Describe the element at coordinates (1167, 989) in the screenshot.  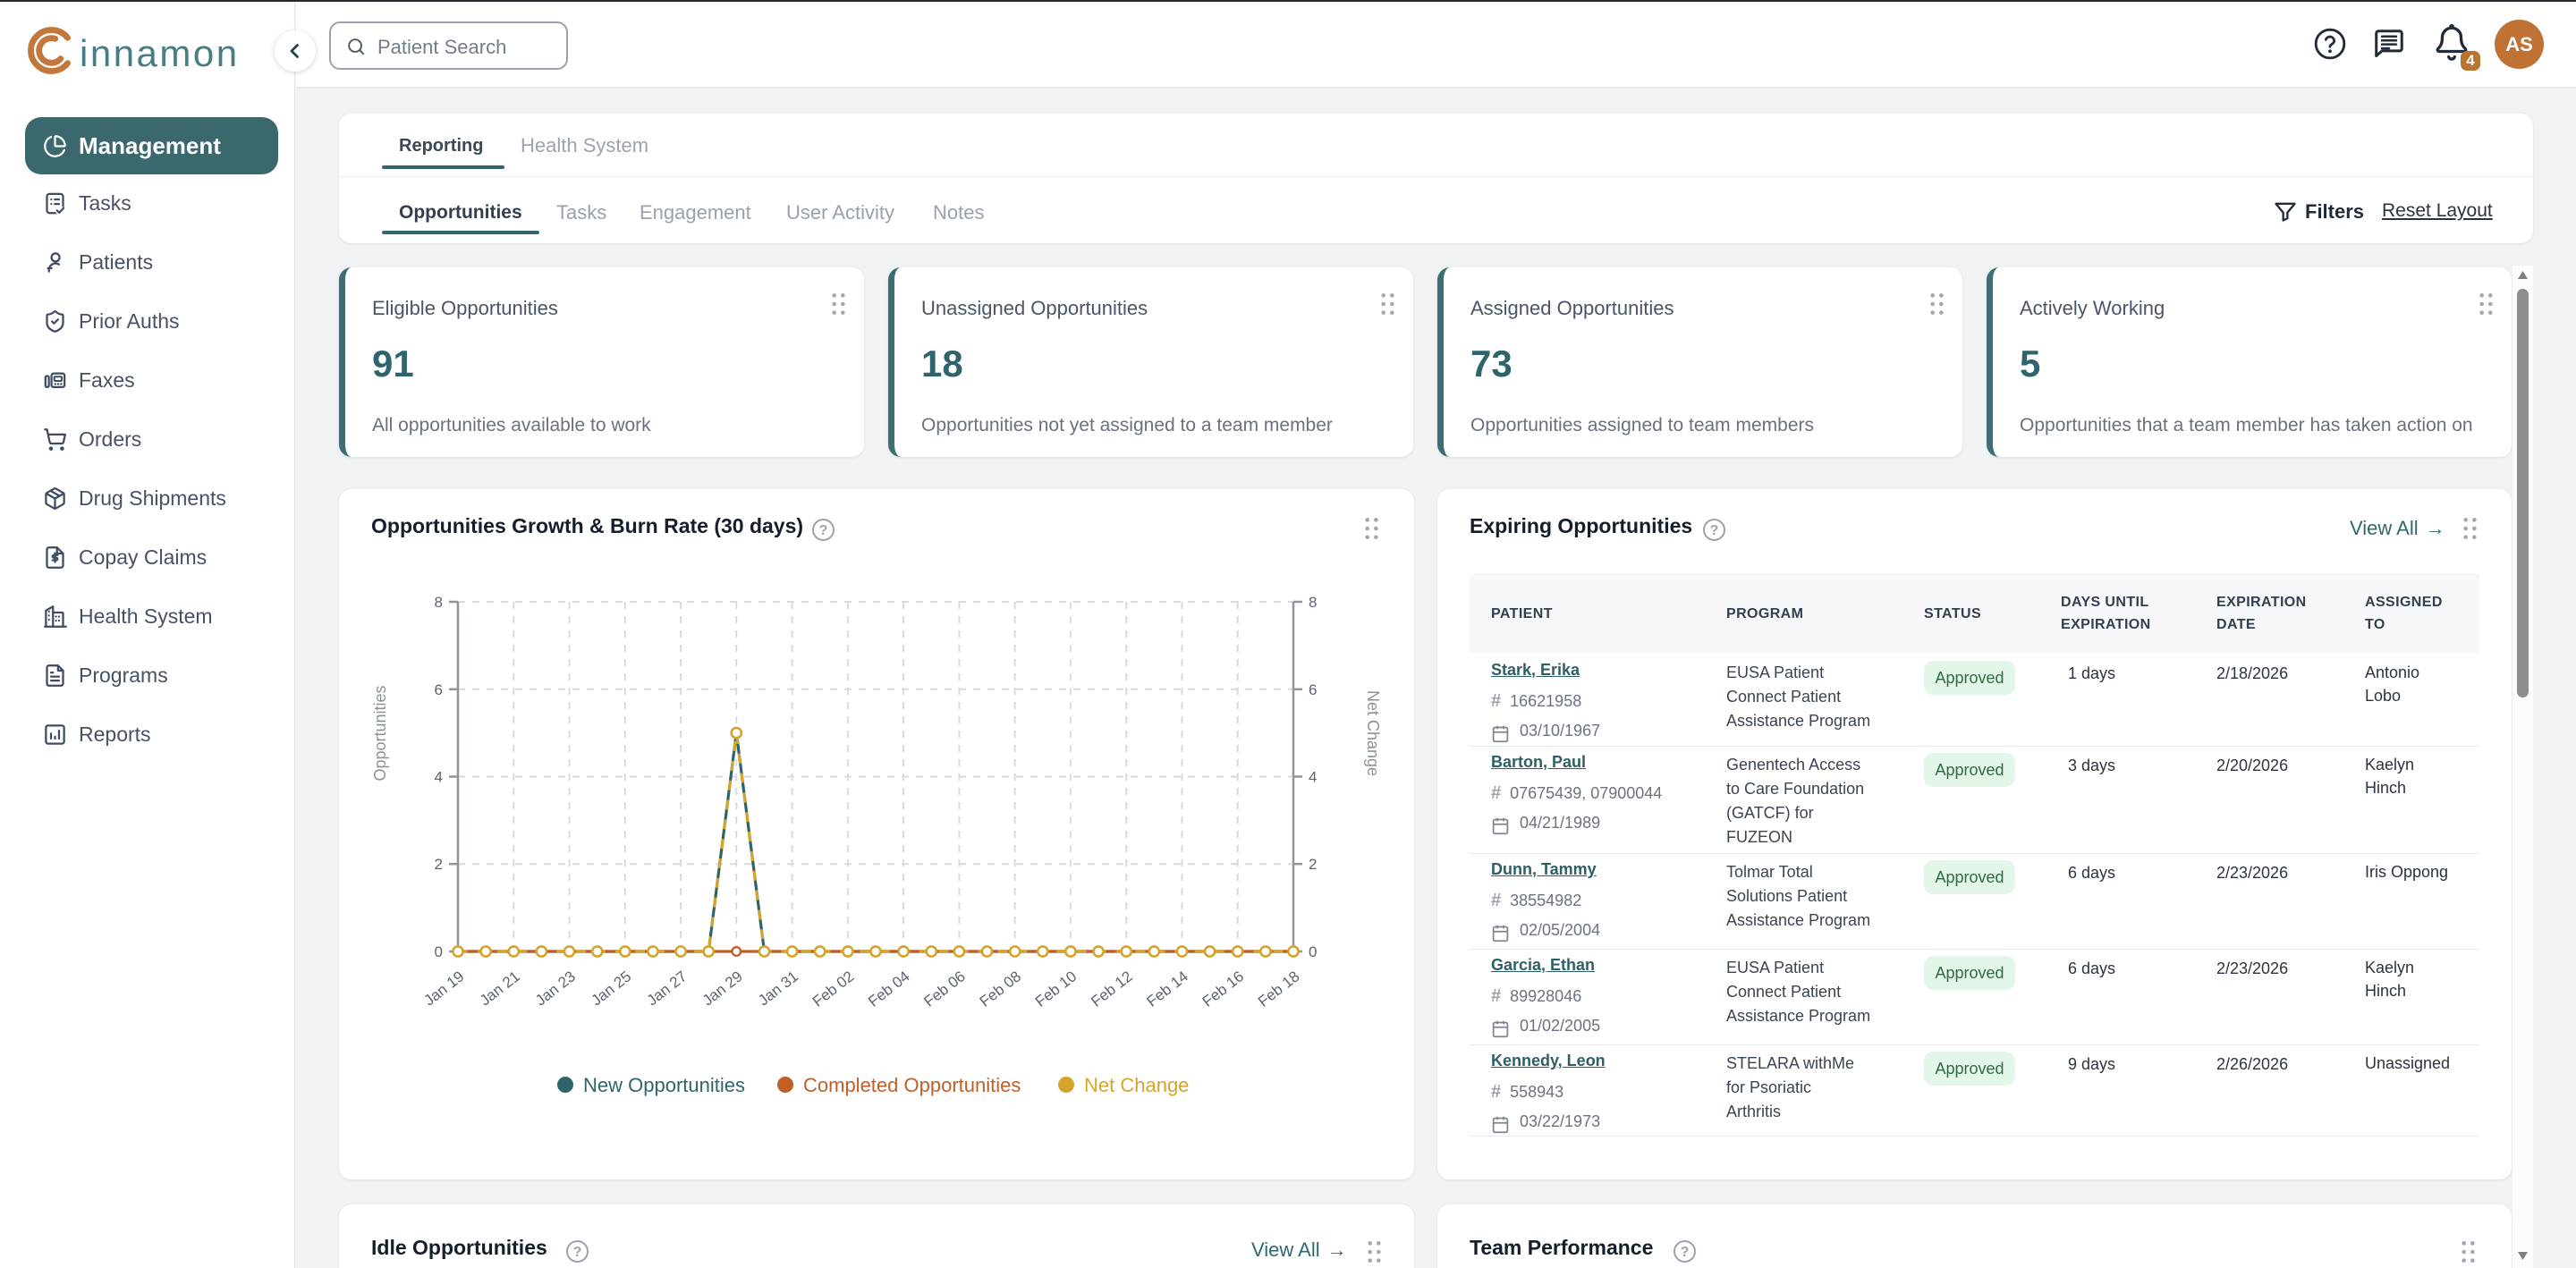
I see `svg-text: Feb 14` at that location.